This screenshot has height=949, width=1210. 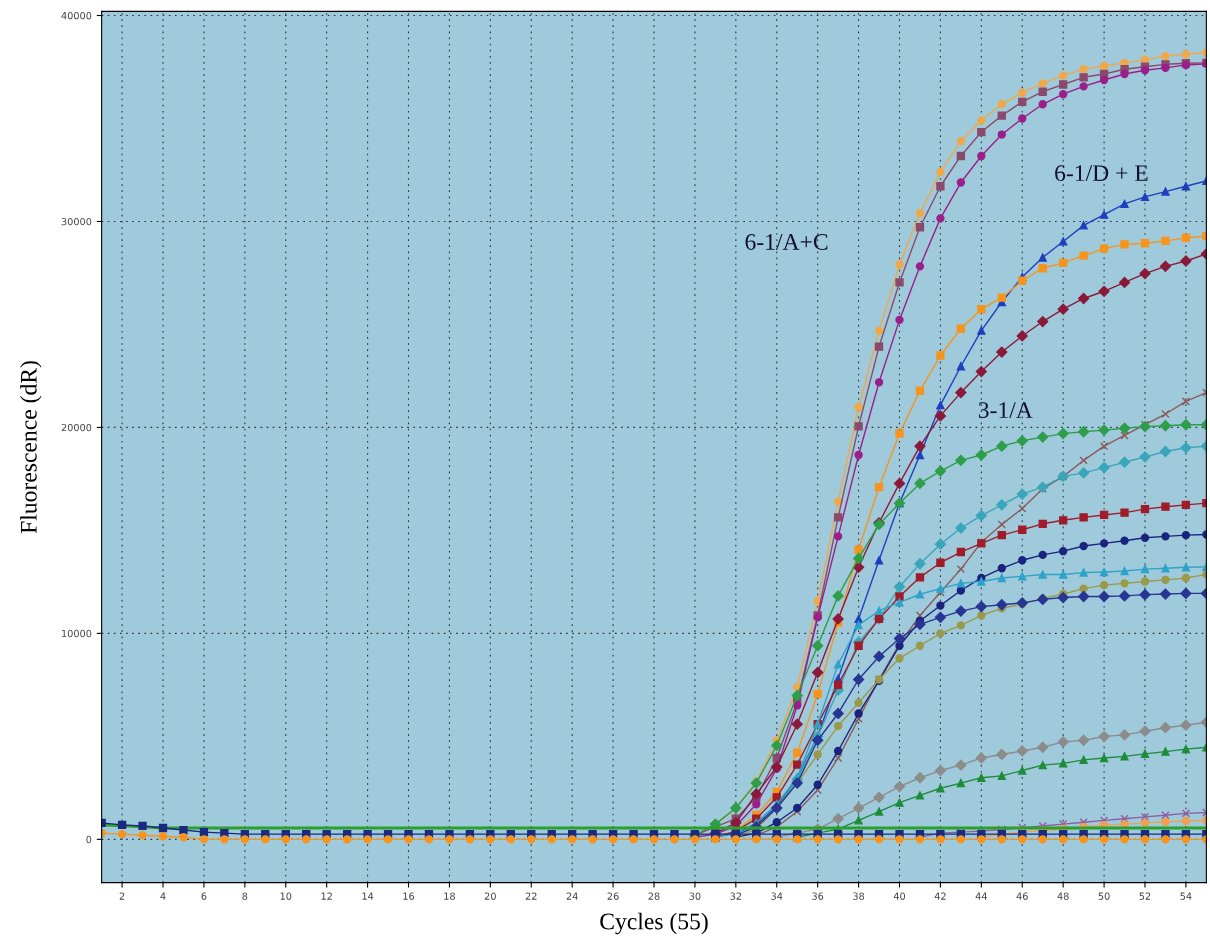 What do you see at coordinates (326, 896) in the screenshot?
I see `x-tick-label: 12` at bounding box center [326, 896].